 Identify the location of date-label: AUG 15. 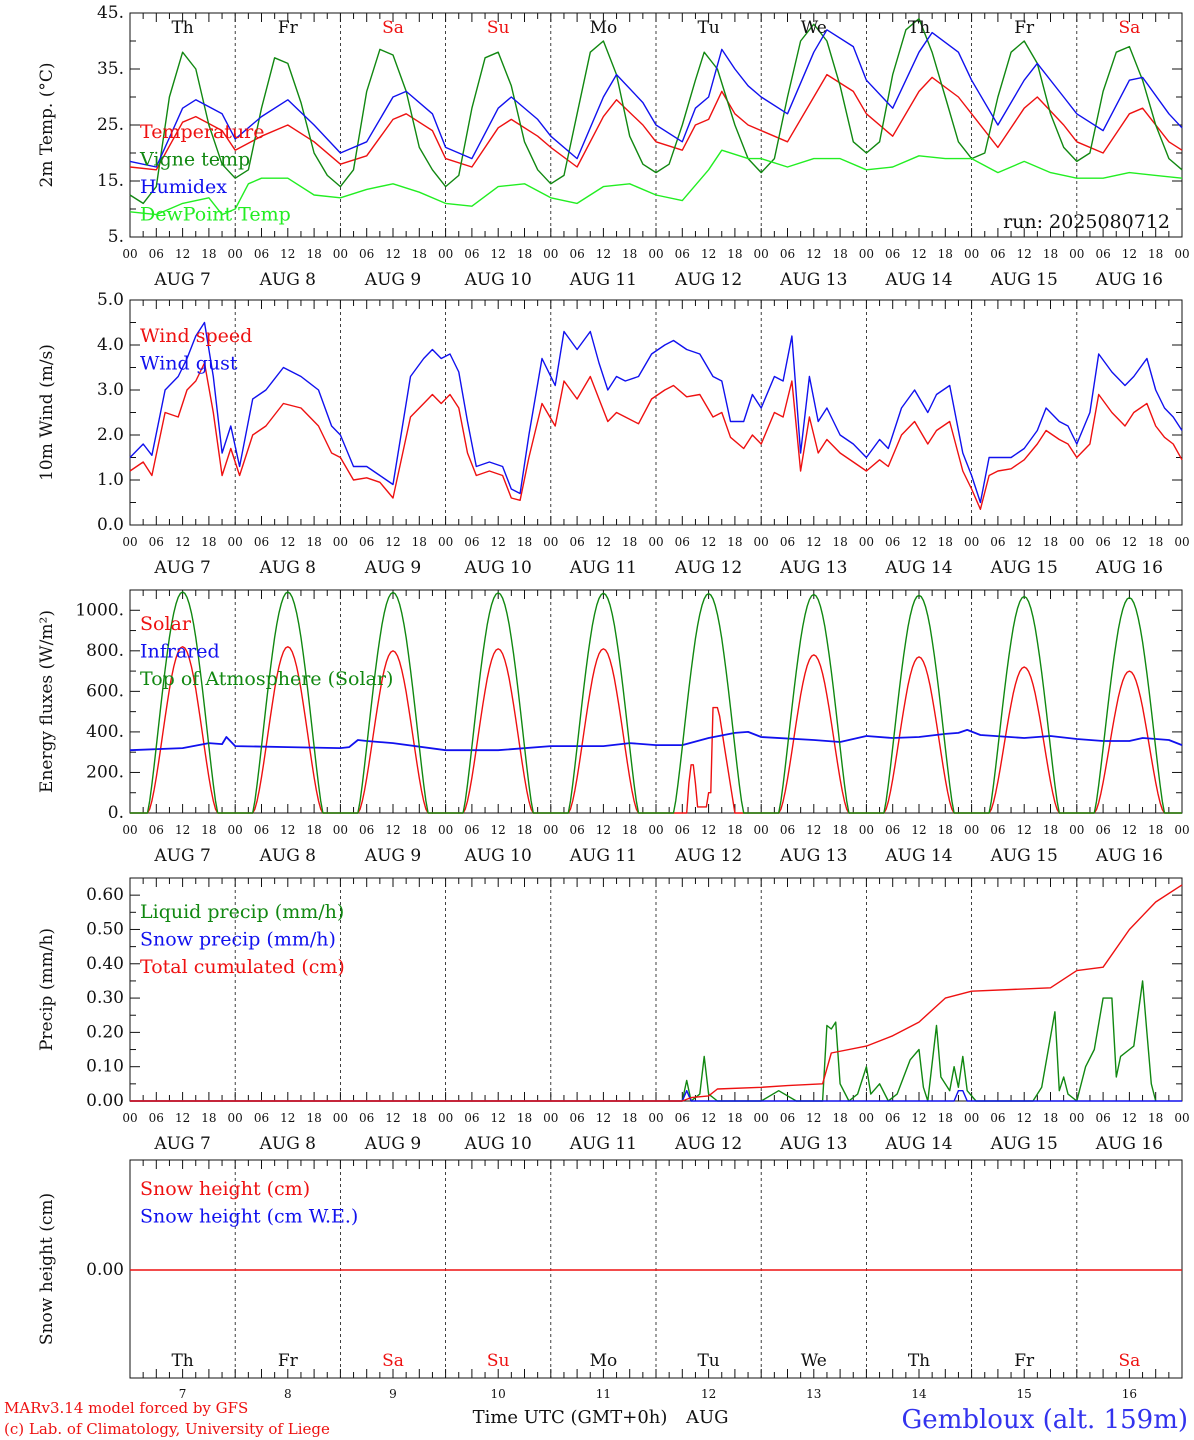
(1024, 568).